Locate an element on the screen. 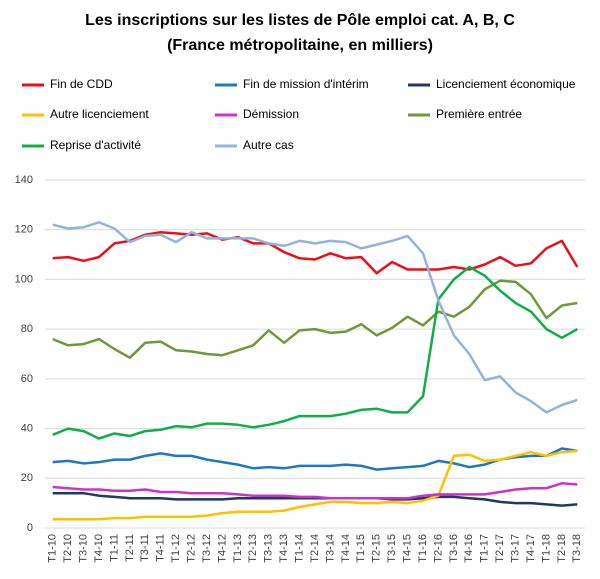 The image size is (600, 579). legend-label: Fin de mission d'intérim is located at coordinates (306, 84).